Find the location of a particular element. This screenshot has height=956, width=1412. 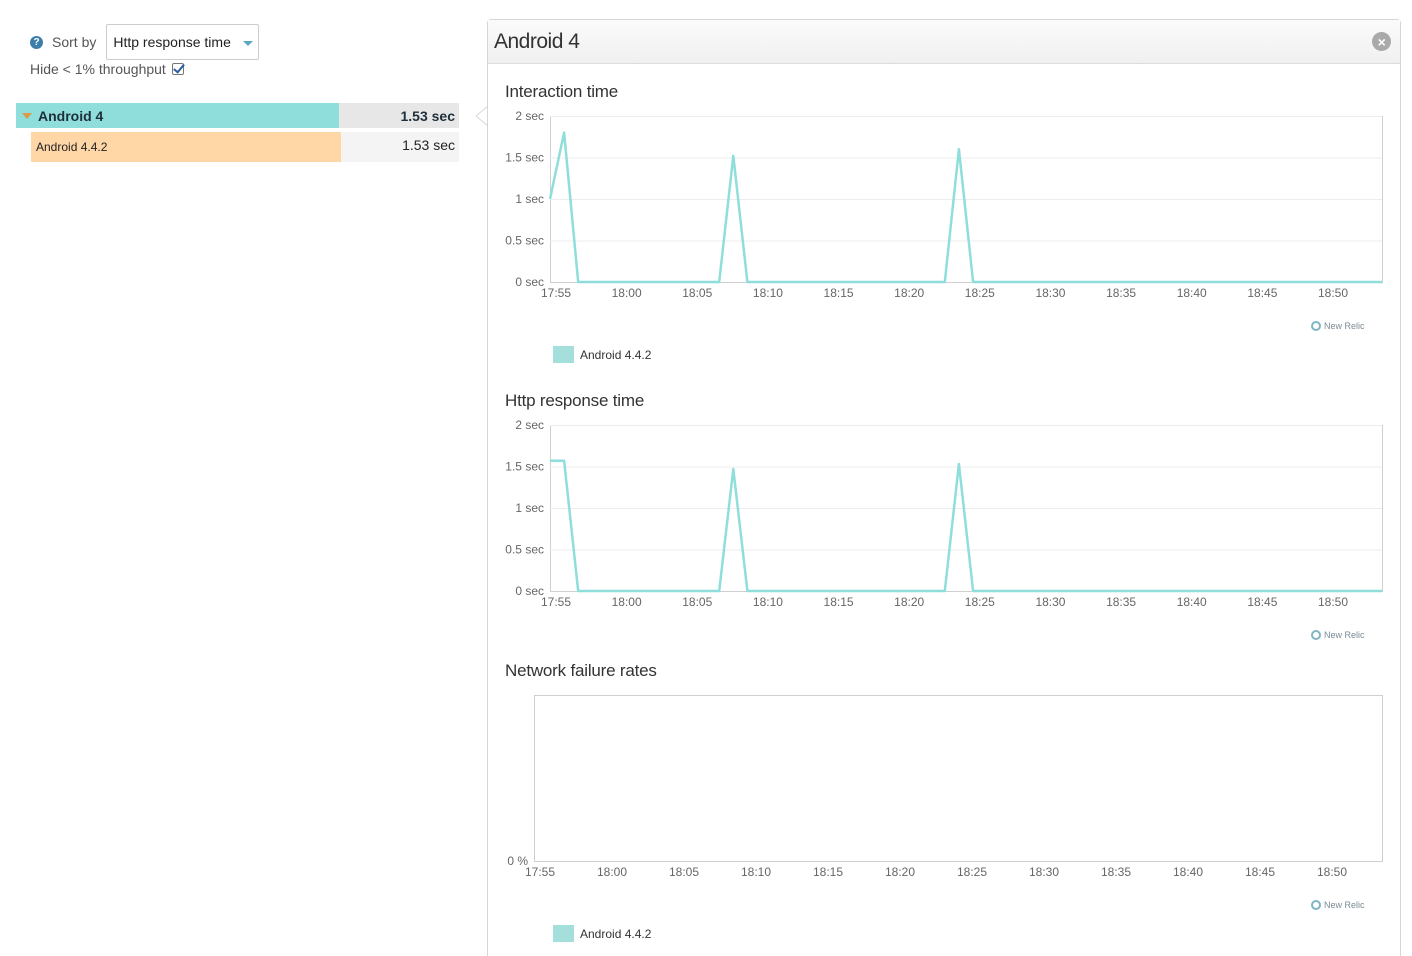

chart-title-network: Network failure rates is located at coordinates (581, 670).